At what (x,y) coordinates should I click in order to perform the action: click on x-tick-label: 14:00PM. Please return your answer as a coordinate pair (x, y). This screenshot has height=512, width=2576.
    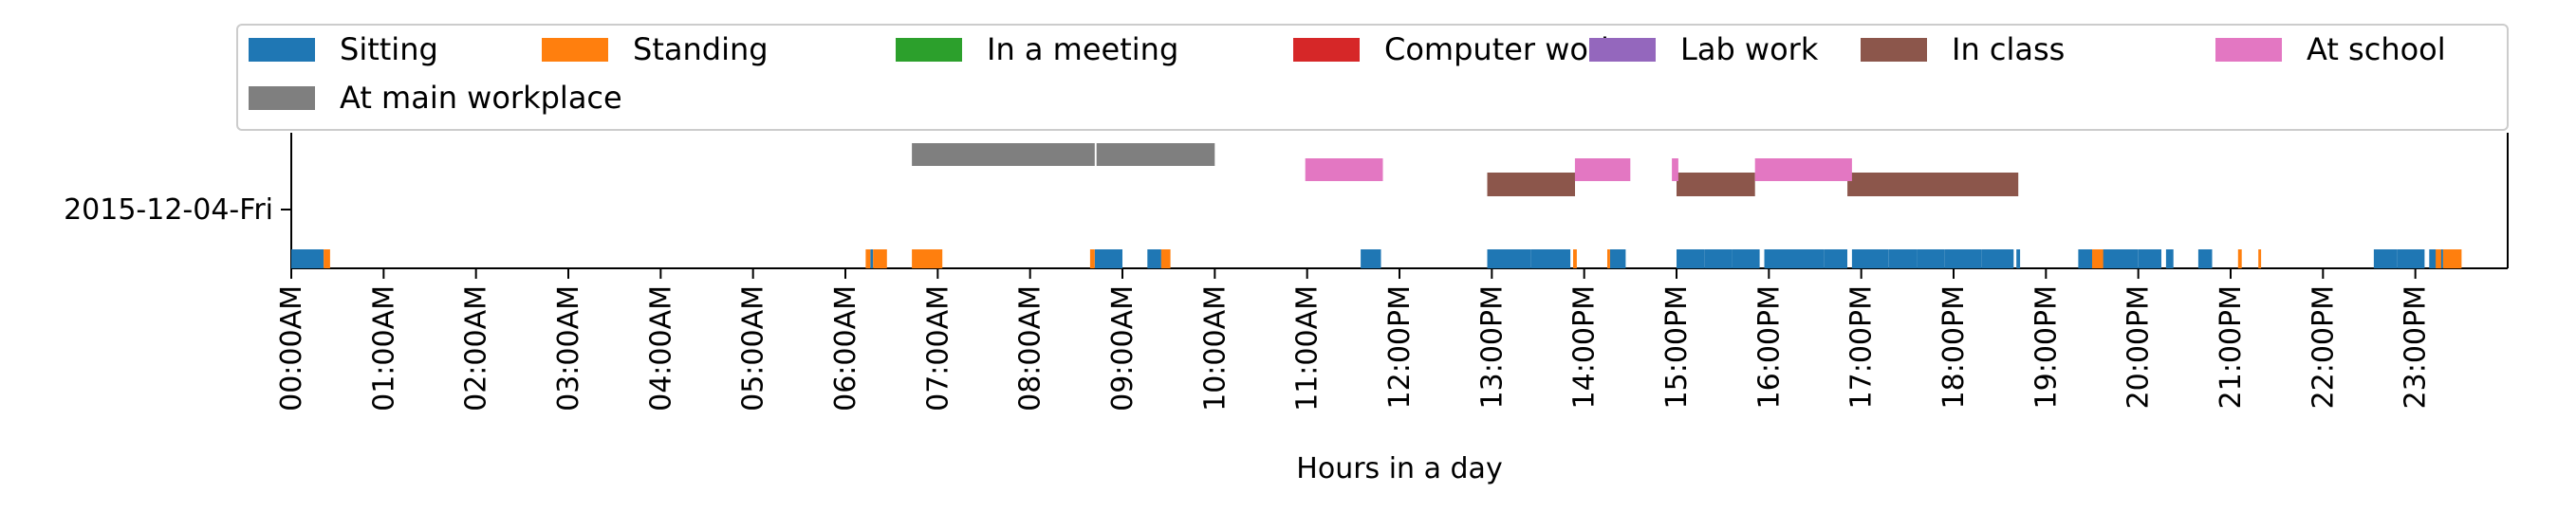
    Looking at the image, I should click on (1585, 347).